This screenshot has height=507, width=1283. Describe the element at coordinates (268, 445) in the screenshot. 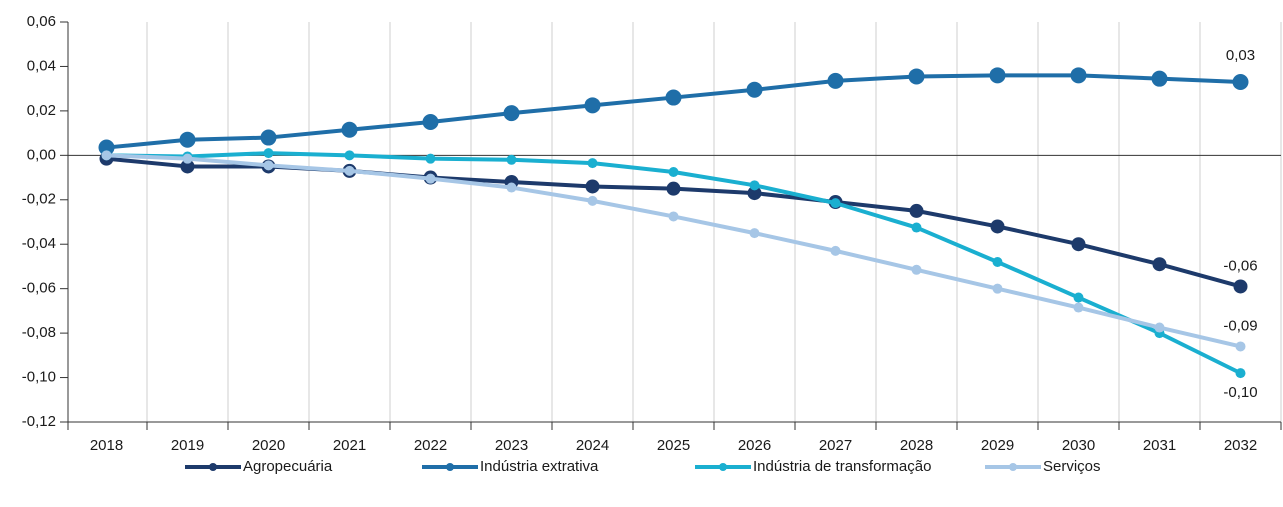

I see `x-tick-label: 2020` at that location.